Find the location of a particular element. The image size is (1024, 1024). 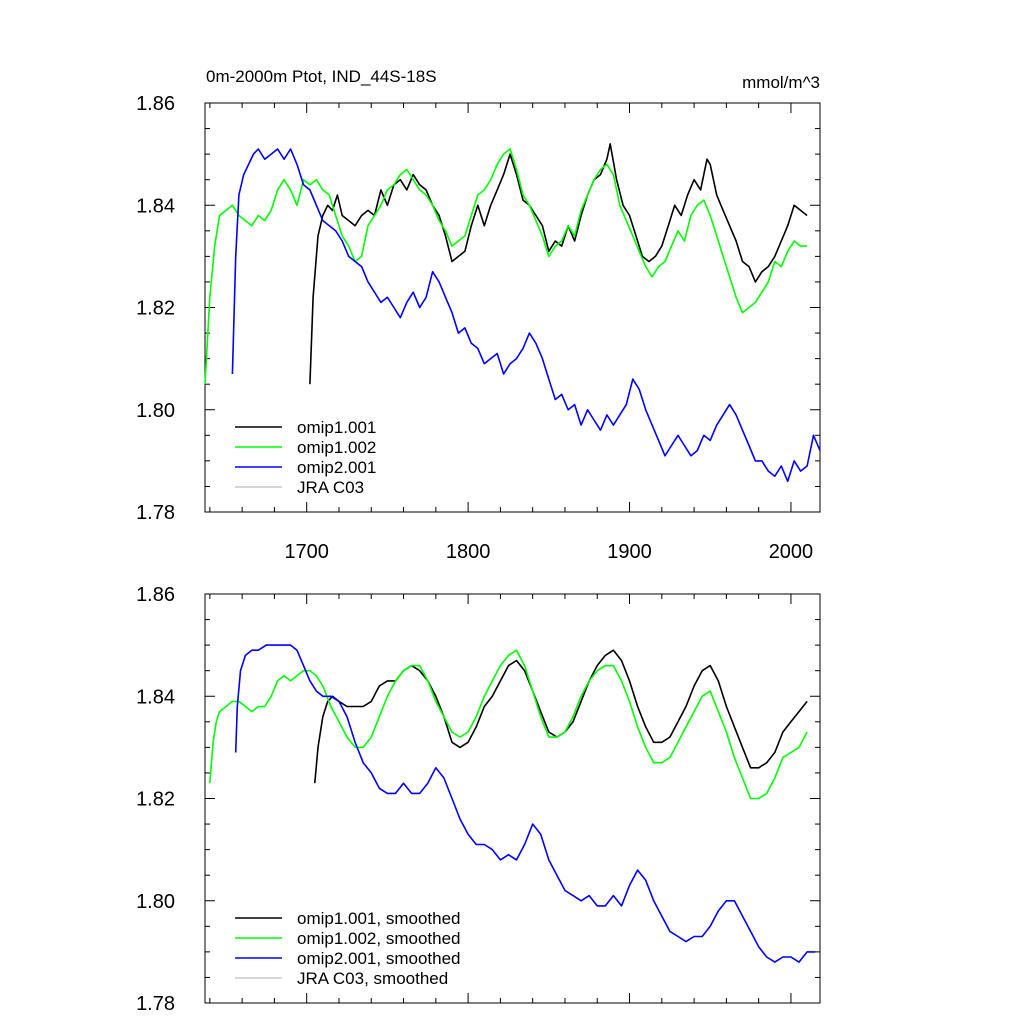

legend-label: omip1.002 is located at coordinates (336, 447).